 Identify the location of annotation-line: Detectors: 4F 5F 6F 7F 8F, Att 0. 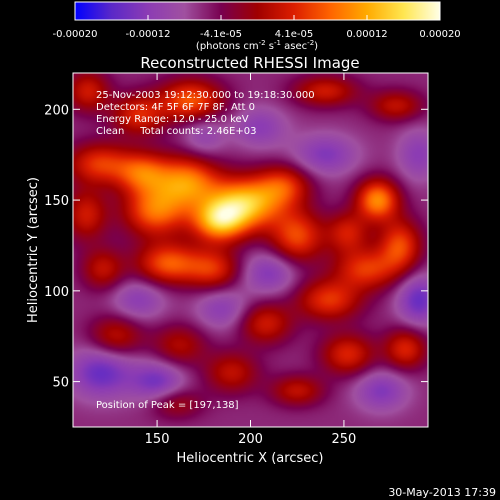
(175, 107).